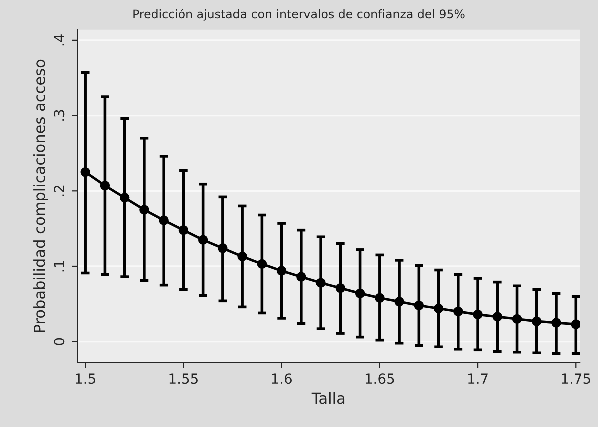 The width and height of the screenshot is (598, 427). What do you see at coordinates (282, 379) in the screenshot?
I see `x-tick-label: 1.6` at bounding box center [282, 379].